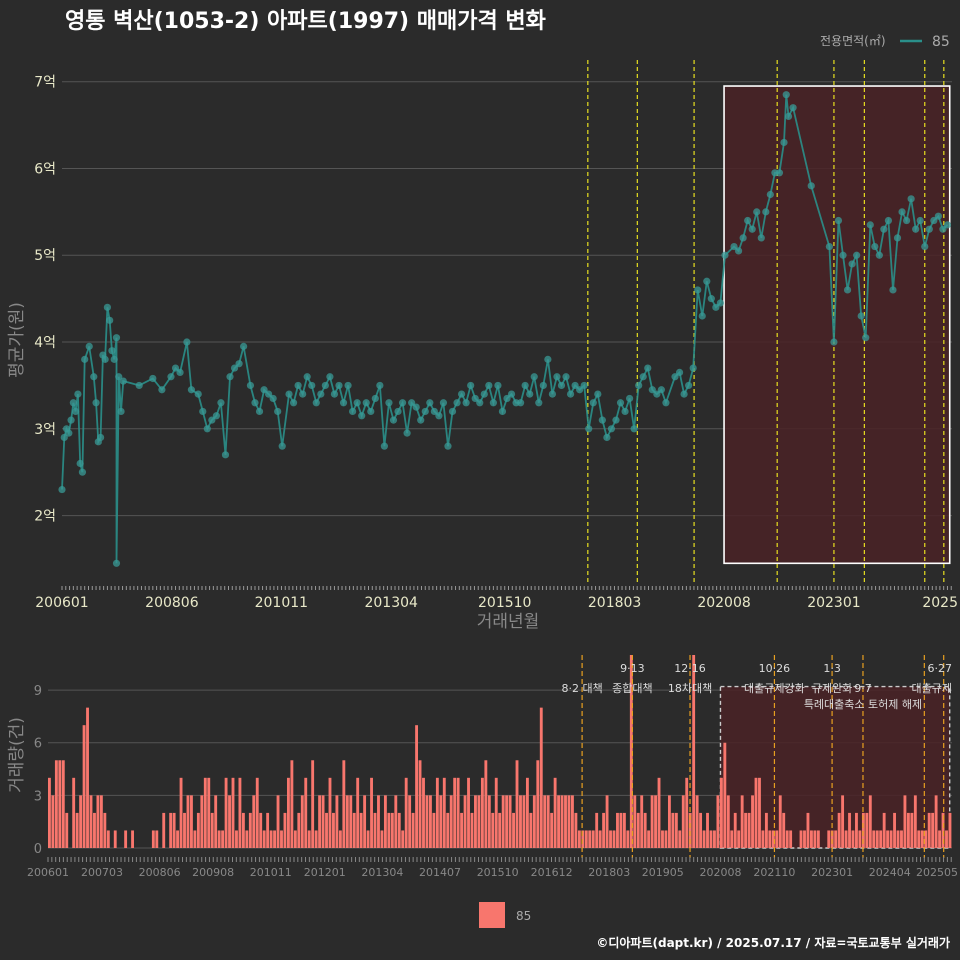 The image size is (960, 960). What do you see at coordinates (38, 796) in the screenshot?
I see `volume-y-tick-label: 3` at bounding box center [38, 796].